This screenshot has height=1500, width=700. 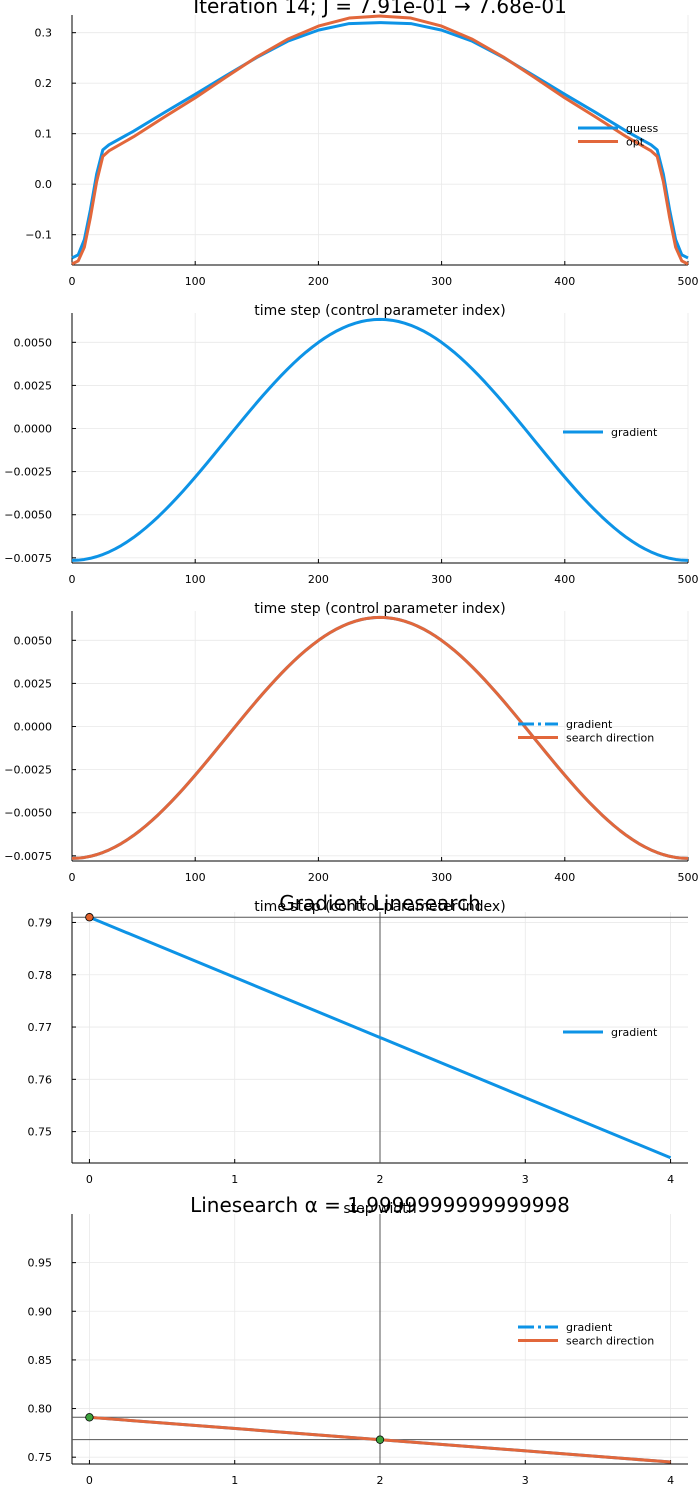 What do you see at coordinates (40, 1360) in the screenshot?
I see `y-tick-label: 0.85` at bounding box center [40, 1360].